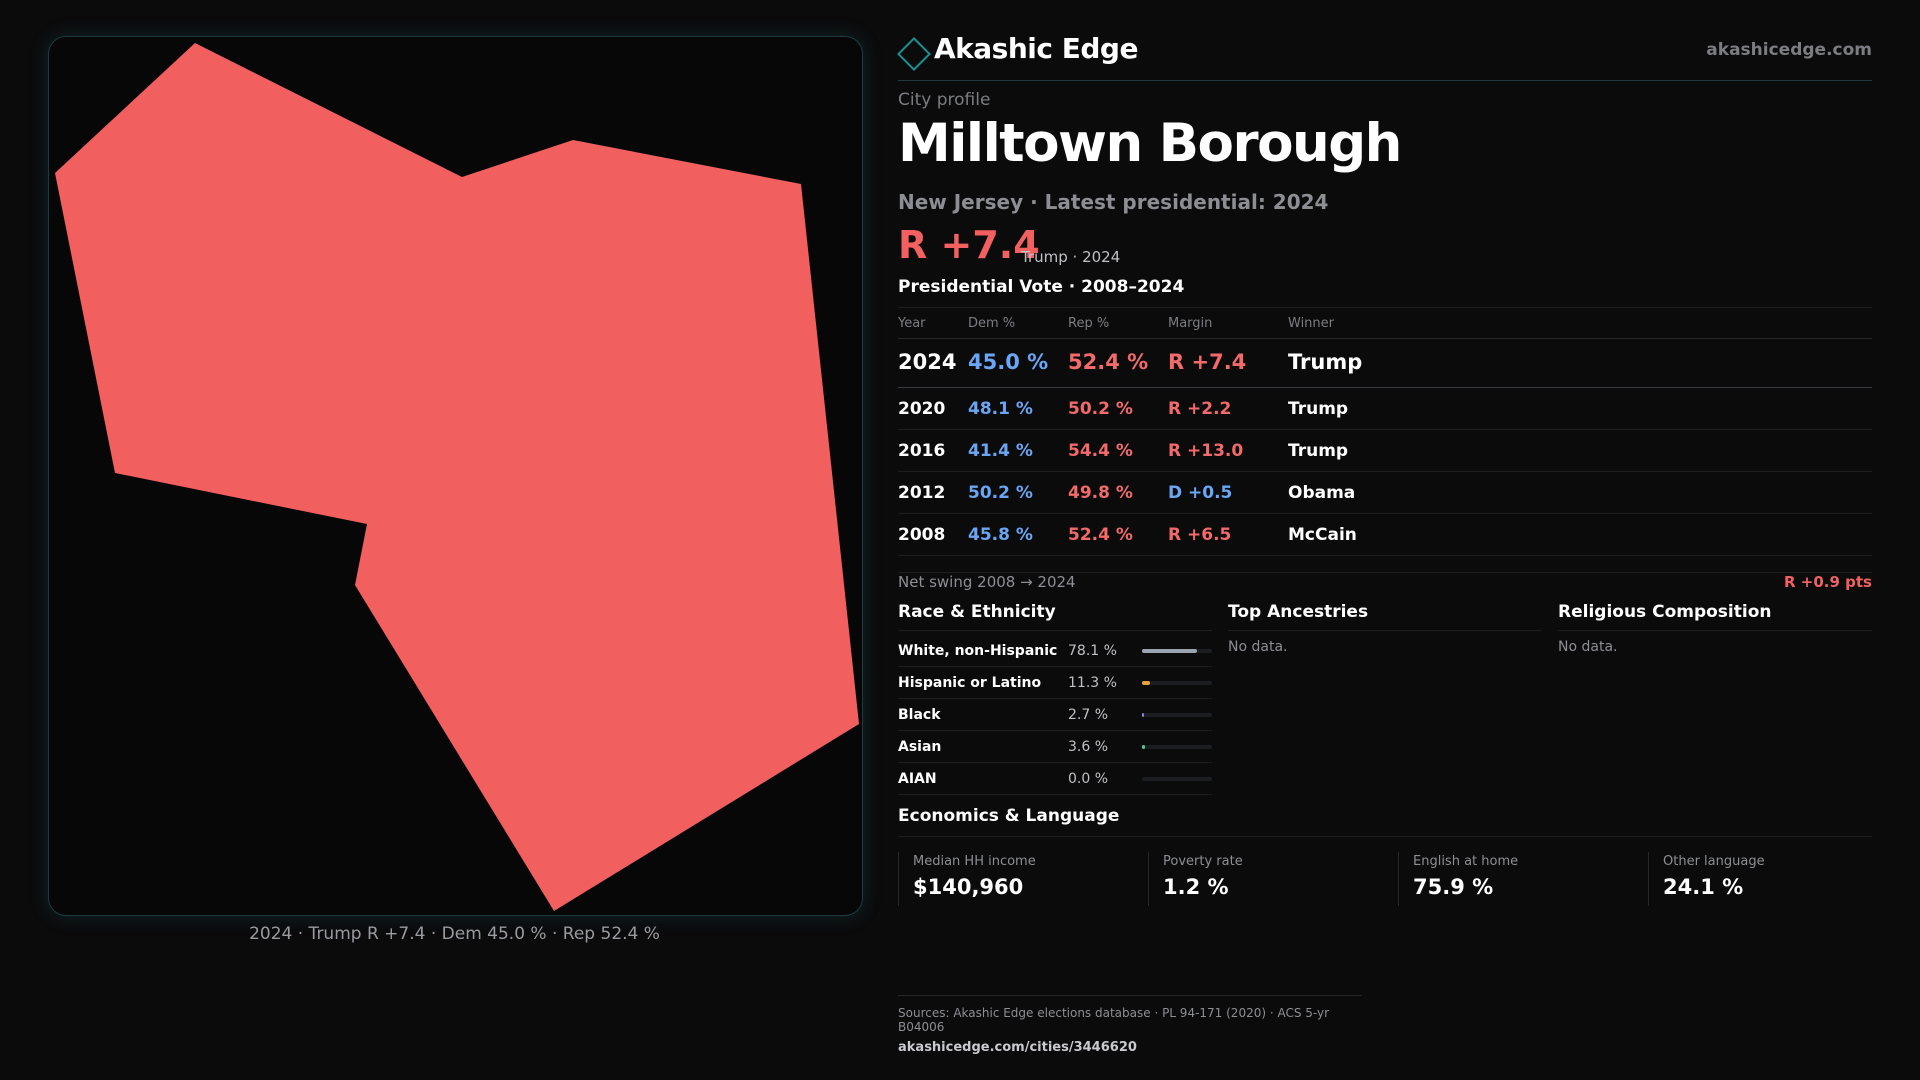  I want to click on race-row: Hispanic or Latino 11.3 %, so click(1055, 683).